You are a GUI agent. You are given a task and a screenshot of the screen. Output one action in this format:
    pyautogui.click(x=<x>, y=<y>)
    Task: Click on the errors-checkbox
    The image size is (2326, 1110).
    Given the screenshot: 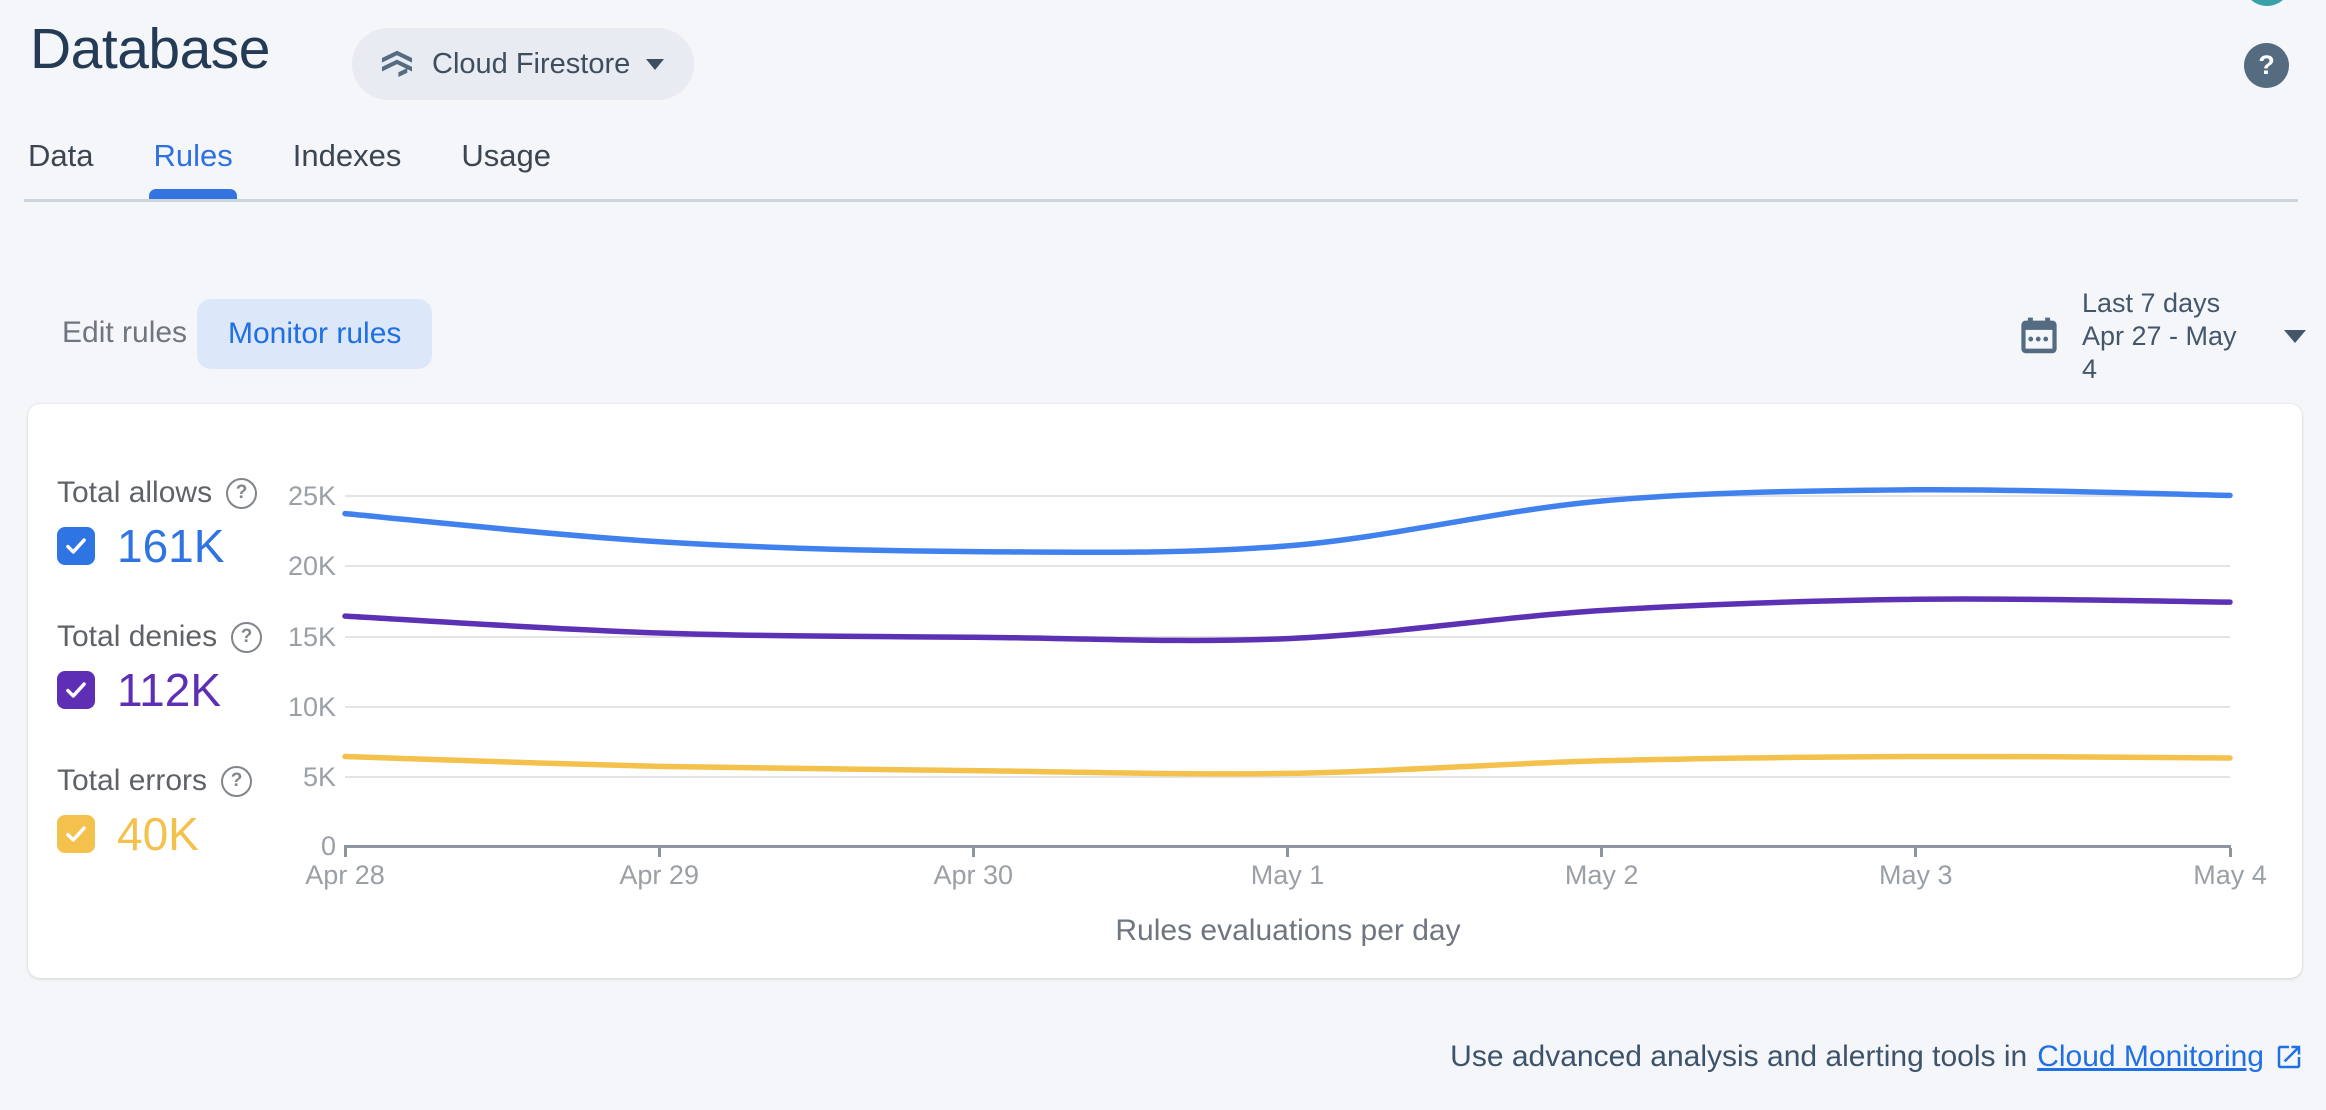 What is the action you would take?
    pyautogui.click(x=76, y=834)
    